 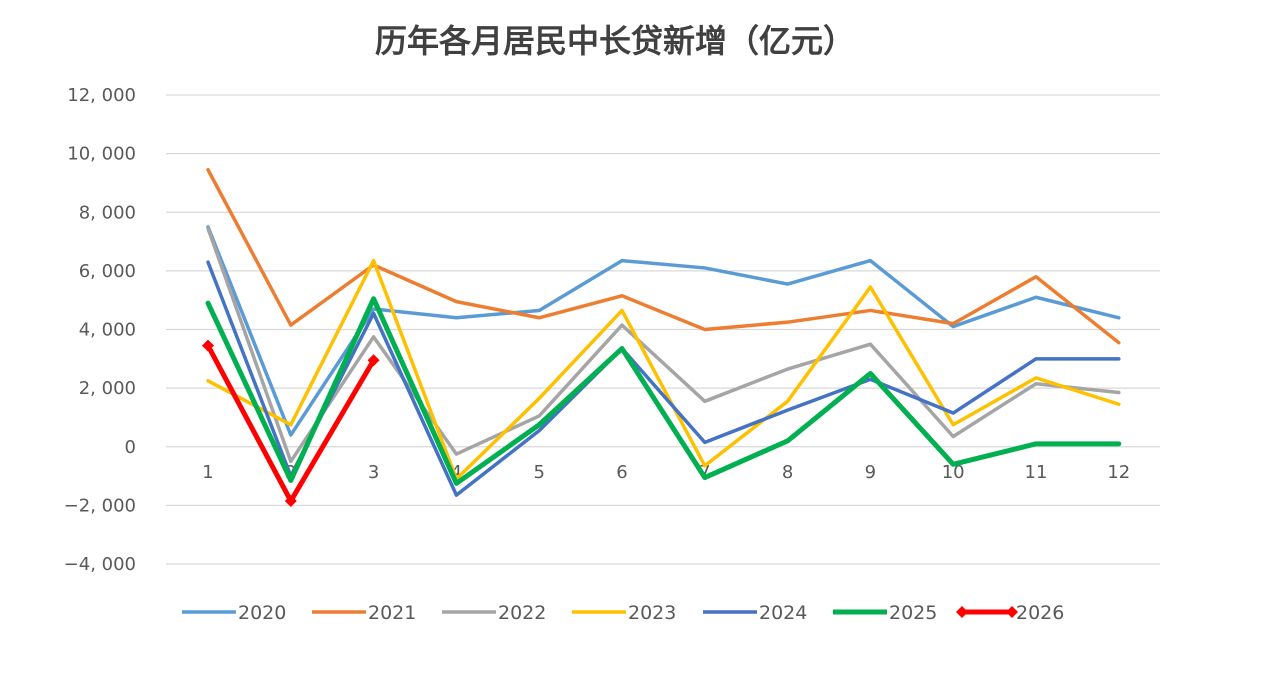 What do you see at coordinates (456, 472) in the screenshot?
I see `x-tick-label: 4` at bounding box center [456, 472].